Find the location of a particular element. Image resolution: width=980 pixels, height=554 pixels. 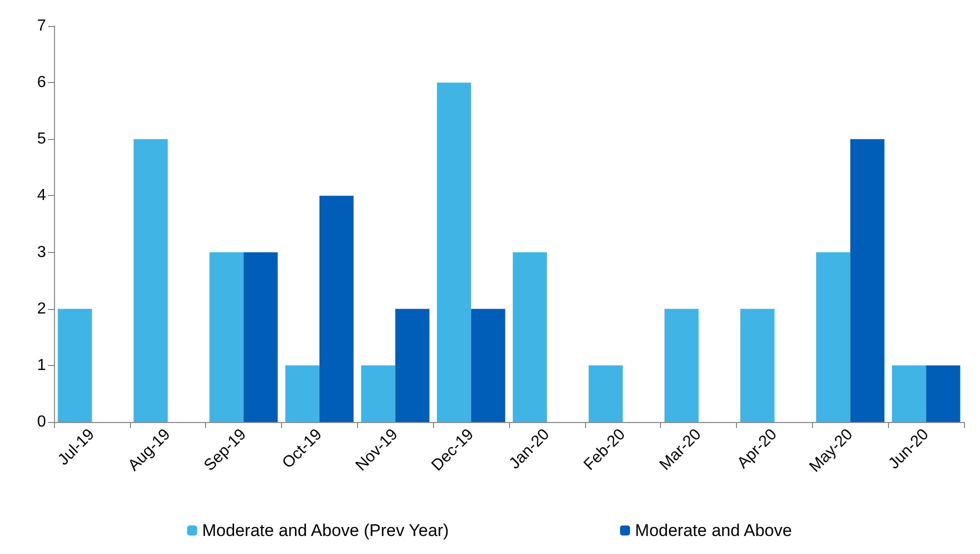

y-tick-label: 3 is located at coordinates (41, 252).